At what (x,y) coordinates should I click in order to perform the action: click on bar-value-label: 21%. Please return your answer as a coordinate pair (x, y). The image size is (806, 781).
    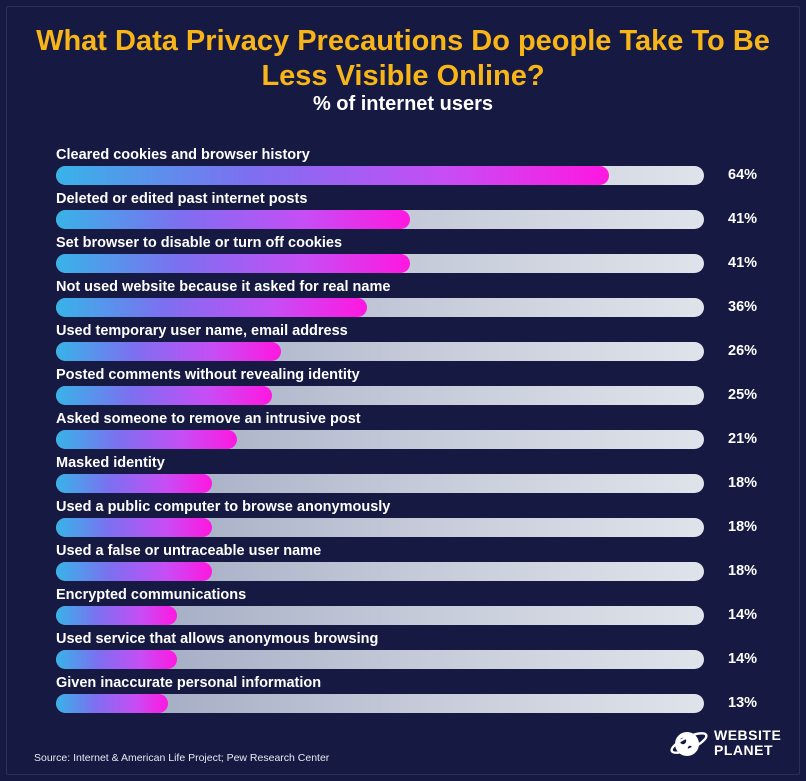
    Looking at the image, I should click on (743, 439).